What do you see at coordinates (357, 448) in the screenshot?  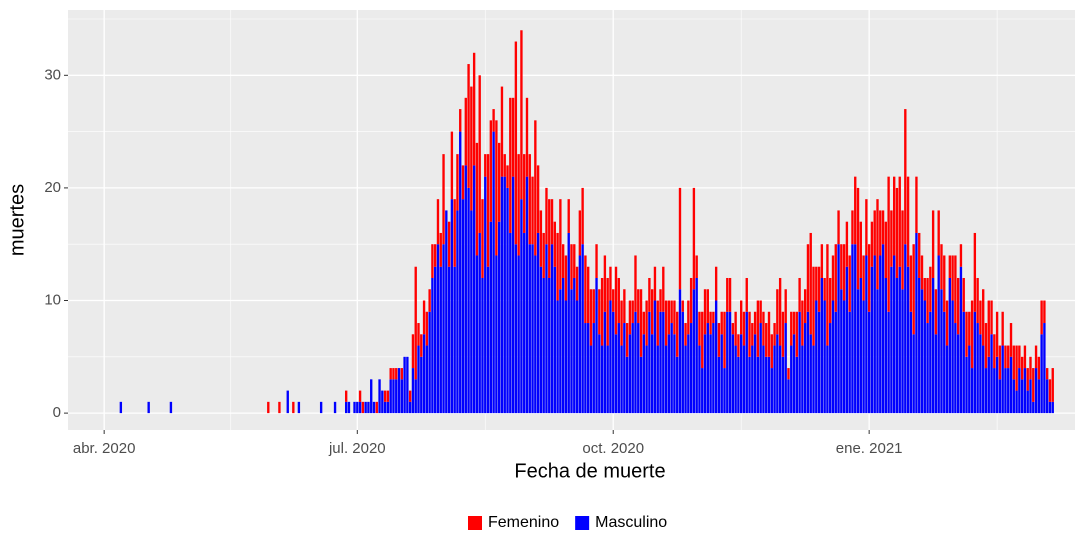 I see `x-tick-label: jul. 2020` at bounding box center [357, 448].